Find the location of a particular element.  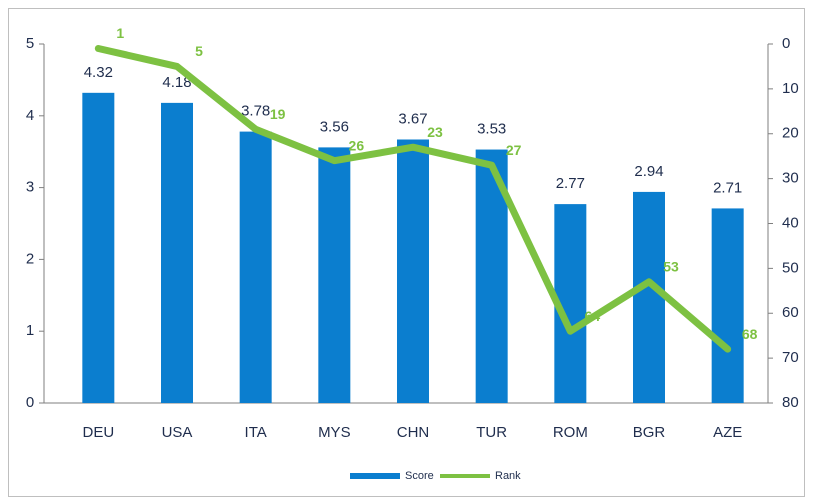

bar-value-label: 3.56 is located at coordinates (334, 126).